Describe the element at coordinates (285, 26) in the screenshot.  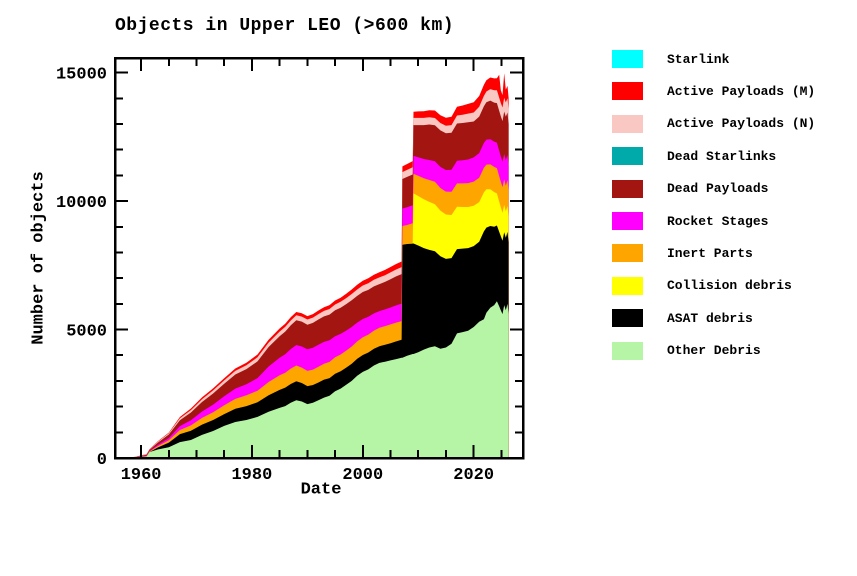
I see `chart-title: Objects in Upper LEO (>600 km)` at that location.